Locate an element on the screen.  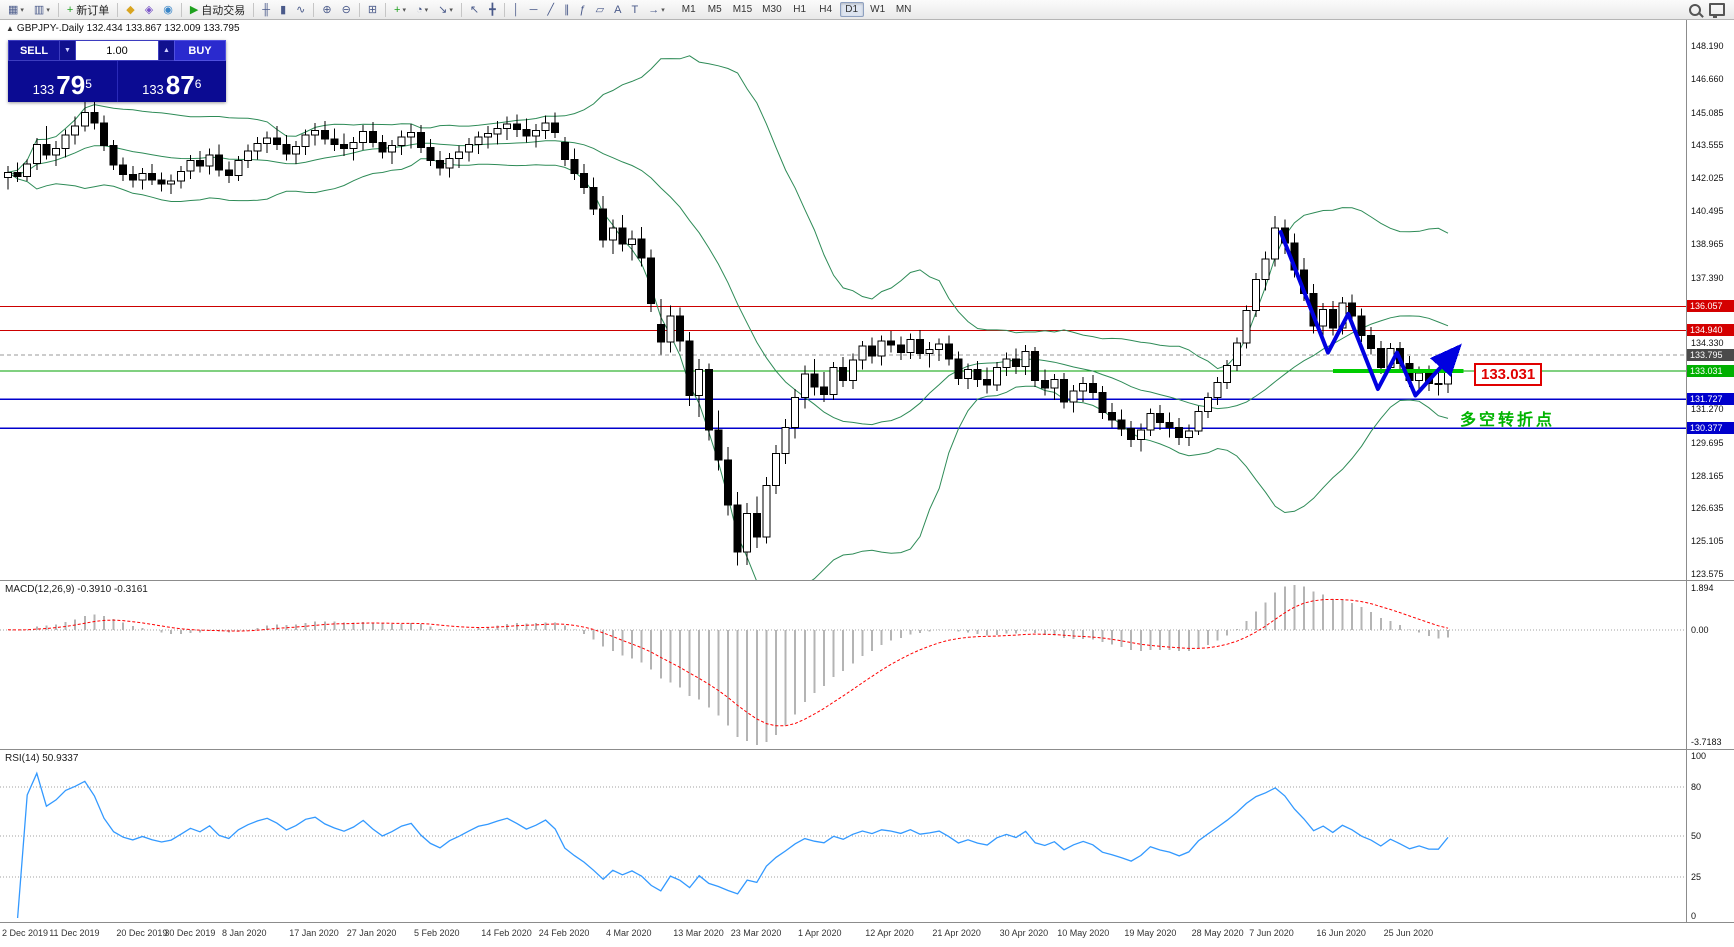
indicators-icon: + is located at coordinates (397, 9).